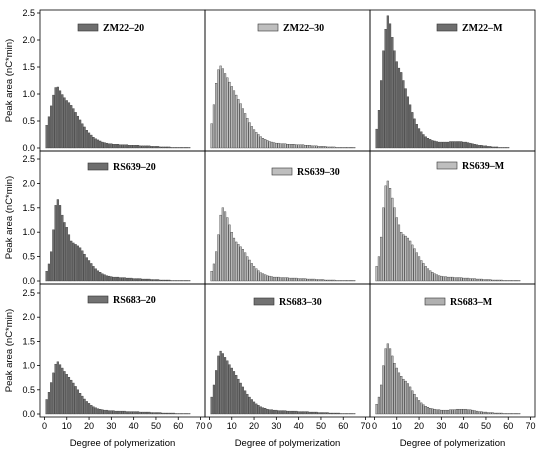 Image resolution: width=550 pixels, height=459 pixels. What do you see at coordinates (123, 28) in the screenshot?
I see `legend-label: ZM22–20` at bounding box center [123, 28].